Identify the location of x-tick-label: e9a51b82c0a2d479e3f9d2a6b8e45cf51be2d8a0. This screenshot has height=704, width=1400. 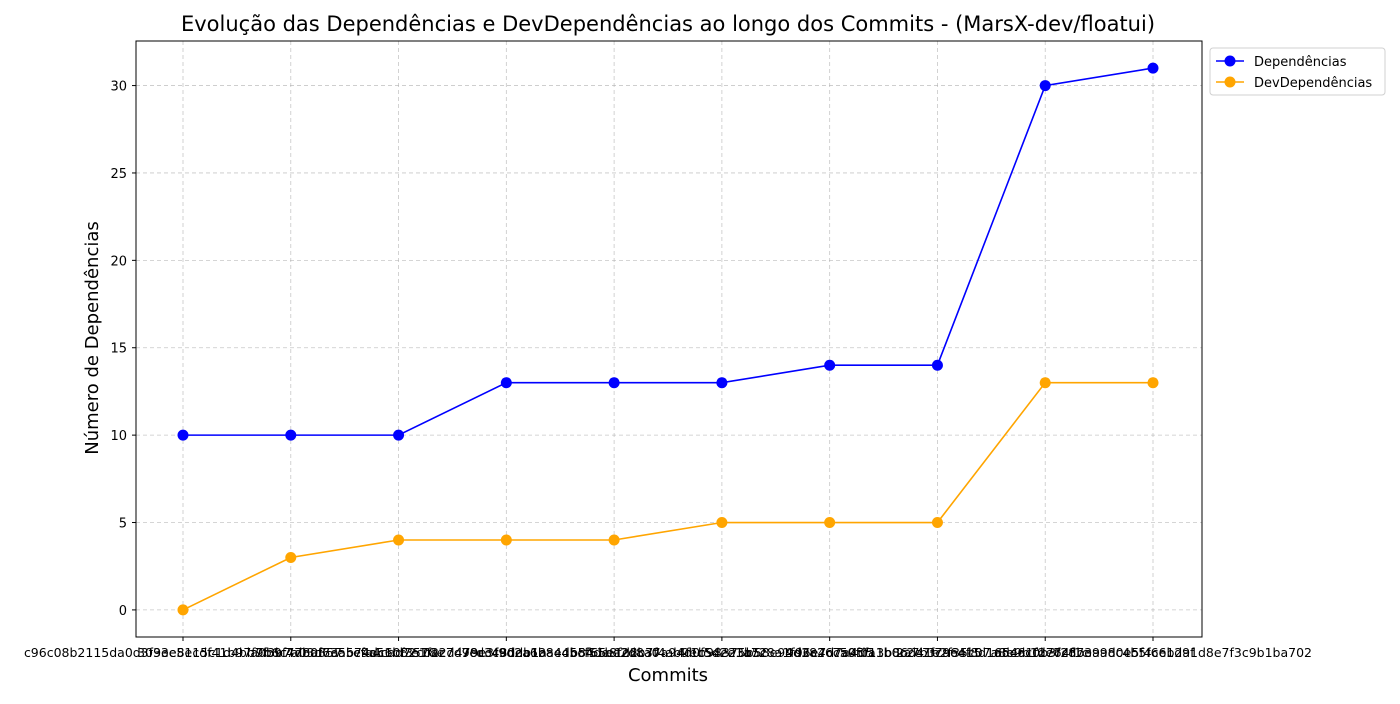
(506, 652).